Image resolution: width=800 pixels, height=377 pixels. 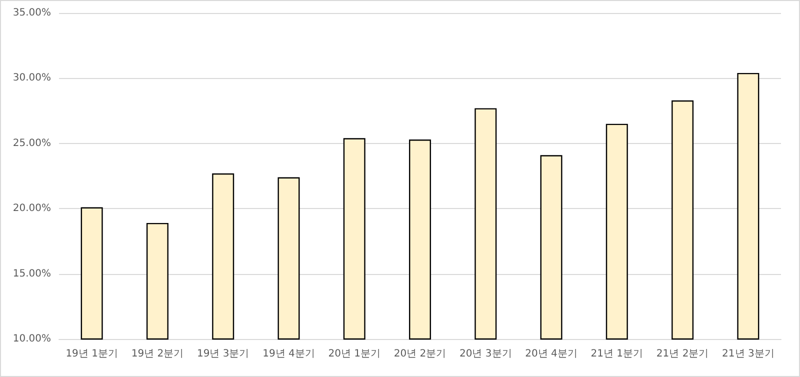 What do you see at coordinates (682, 354) in the screenshot?
I see `x-tick-label: 21년 2분기` at bounding box center [682, 354].